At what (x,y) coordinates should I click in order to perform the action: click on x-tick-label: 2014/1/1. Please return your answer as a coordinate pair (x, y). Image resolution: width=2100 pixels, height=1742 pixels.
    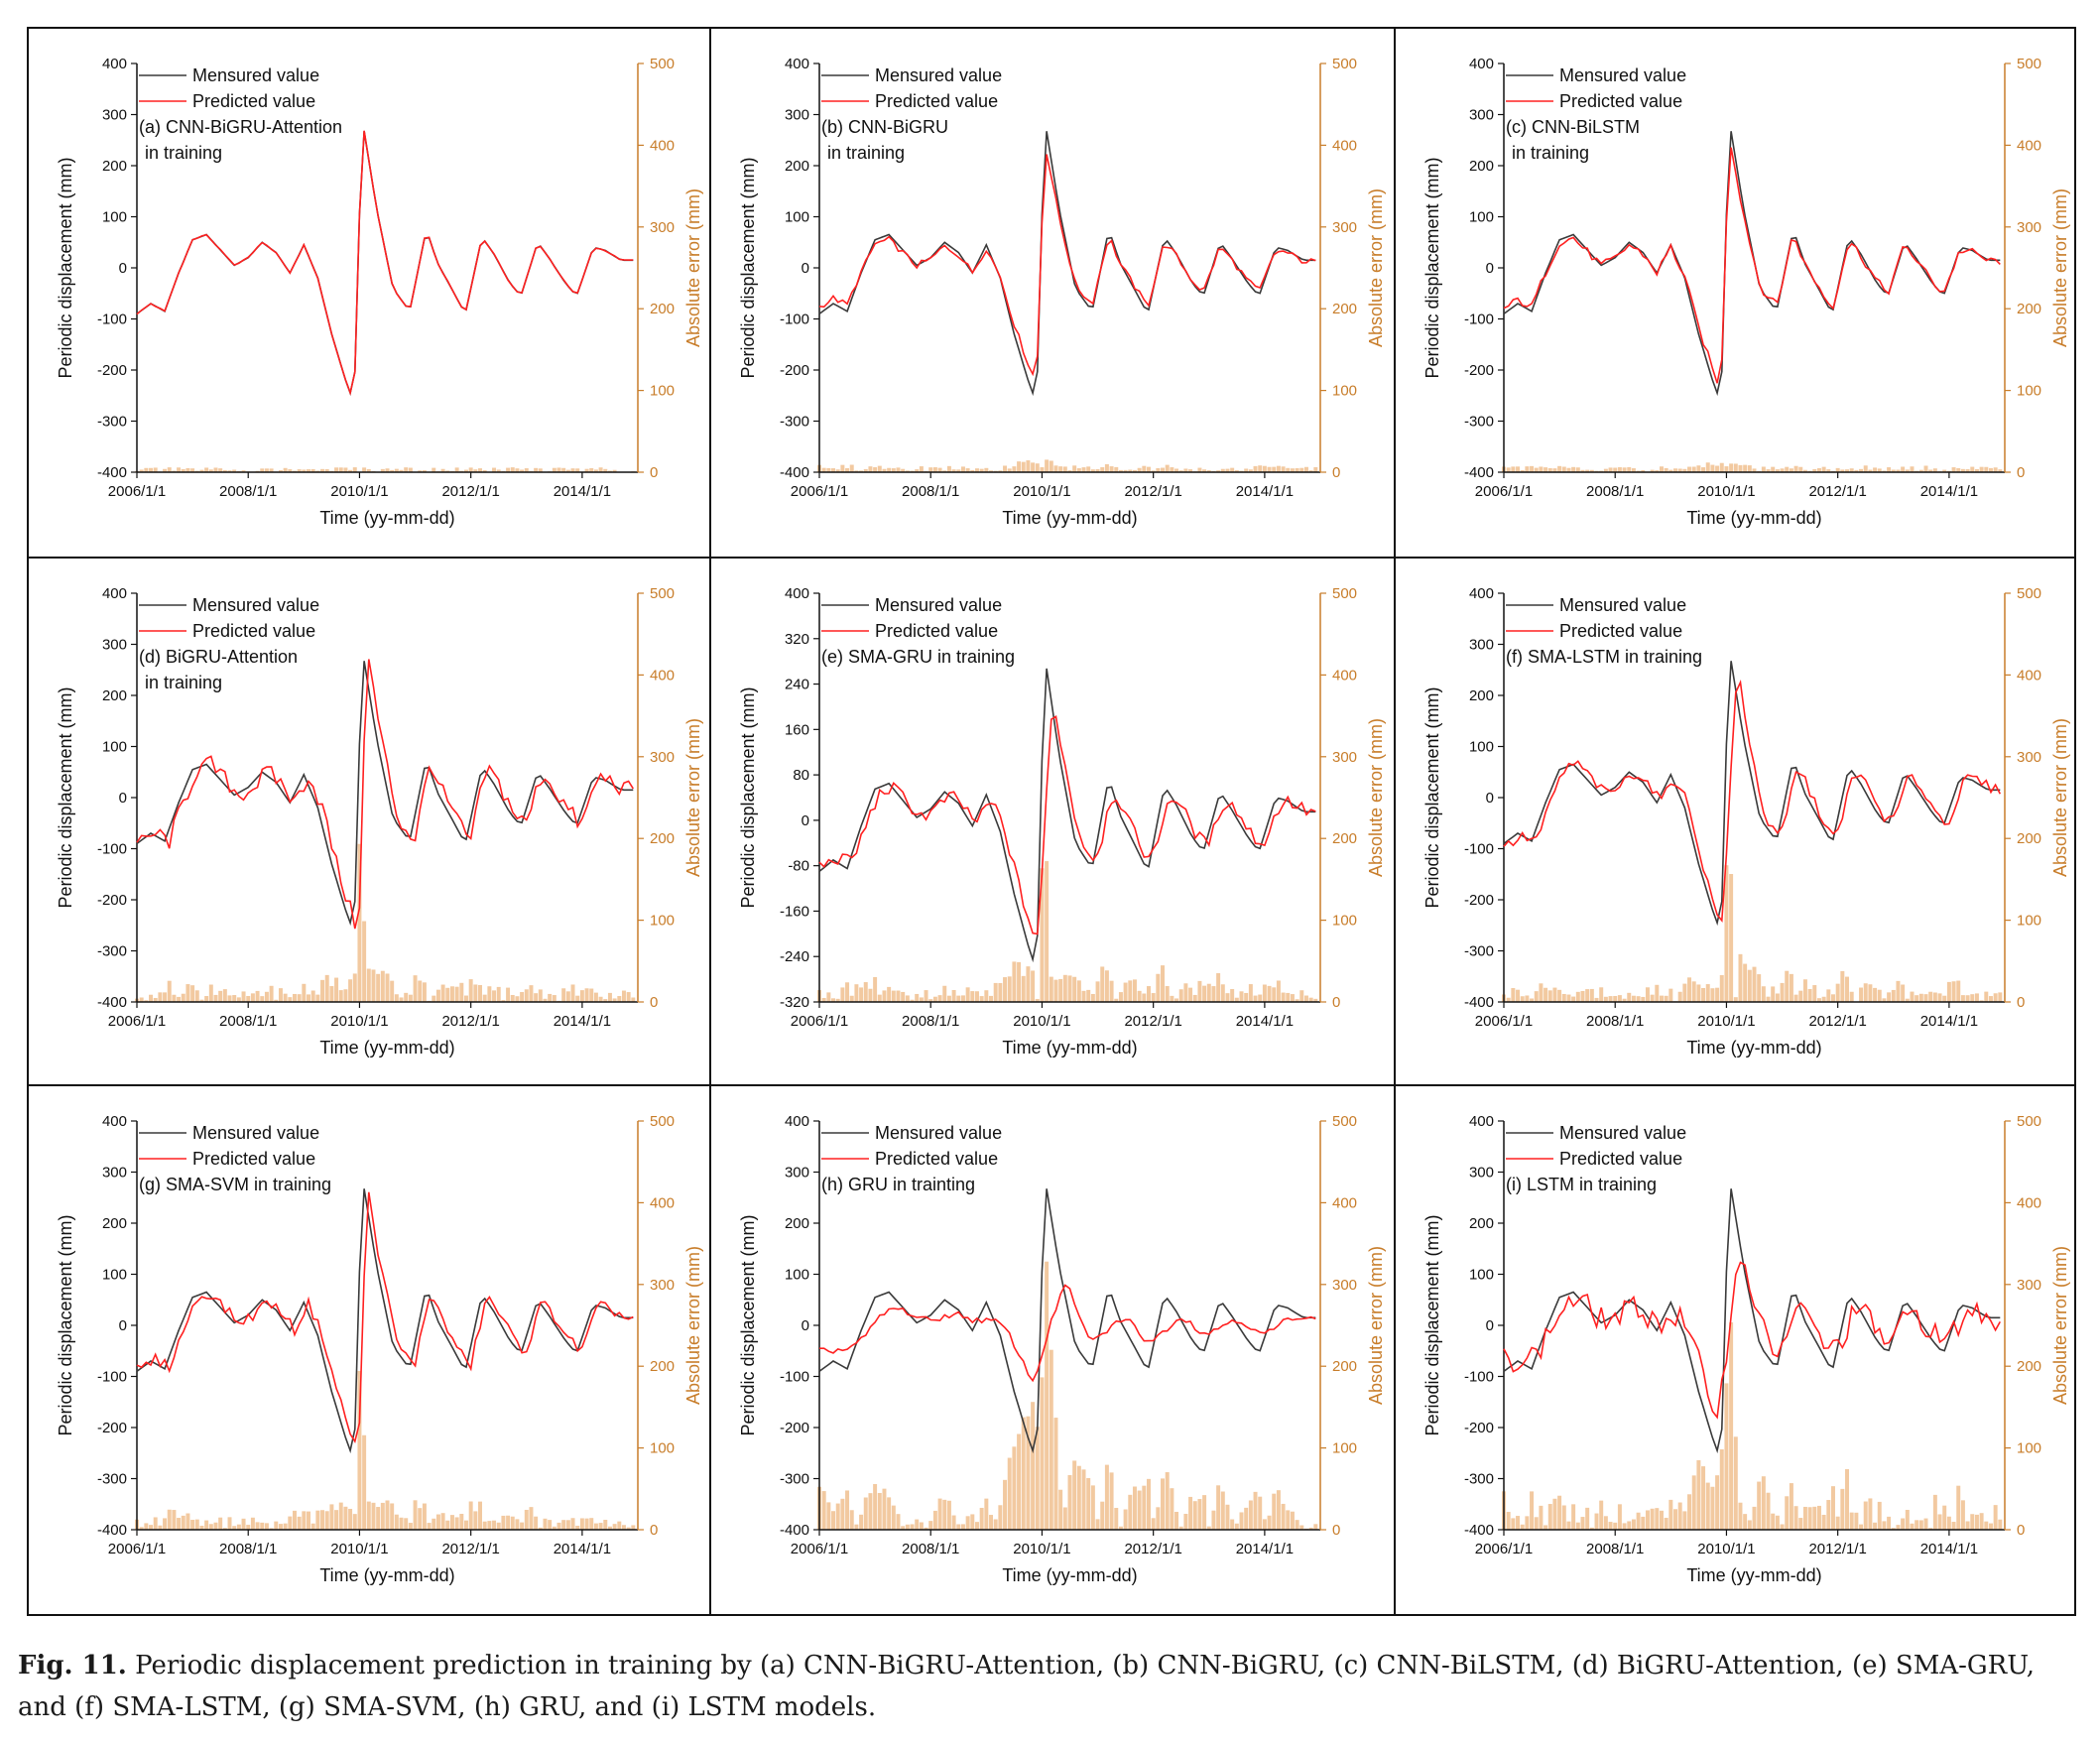
    Looking at the image, I should click on (1949, 491).